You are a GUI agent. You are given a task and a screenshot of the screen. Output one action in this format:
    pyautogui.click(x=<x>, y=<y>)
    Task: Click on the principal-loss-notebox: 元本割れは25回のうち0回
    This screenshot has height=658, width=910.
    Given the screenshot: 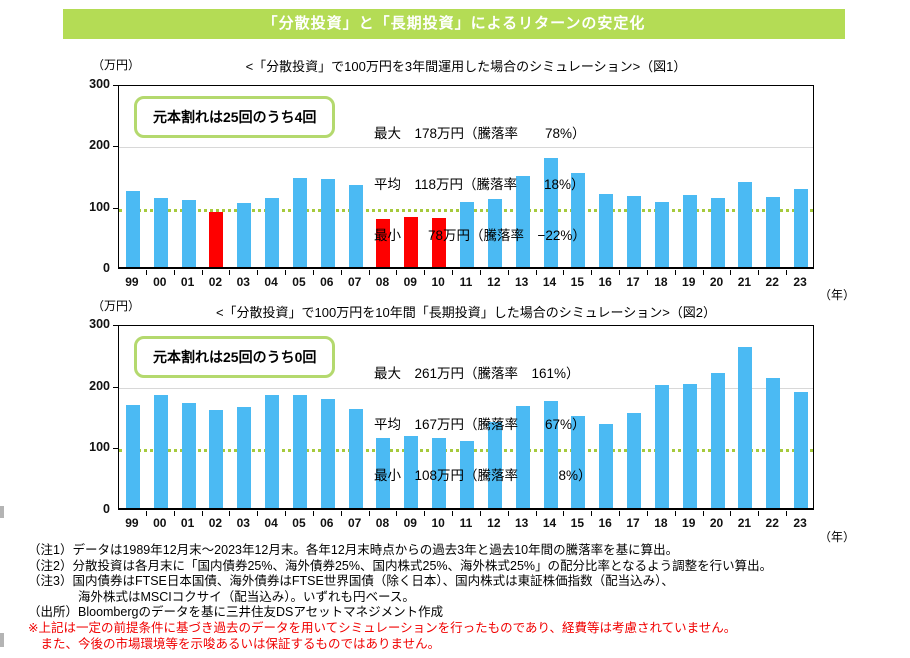 What is the action you would take?
    pyautogui.click(x=235, y=357)
    